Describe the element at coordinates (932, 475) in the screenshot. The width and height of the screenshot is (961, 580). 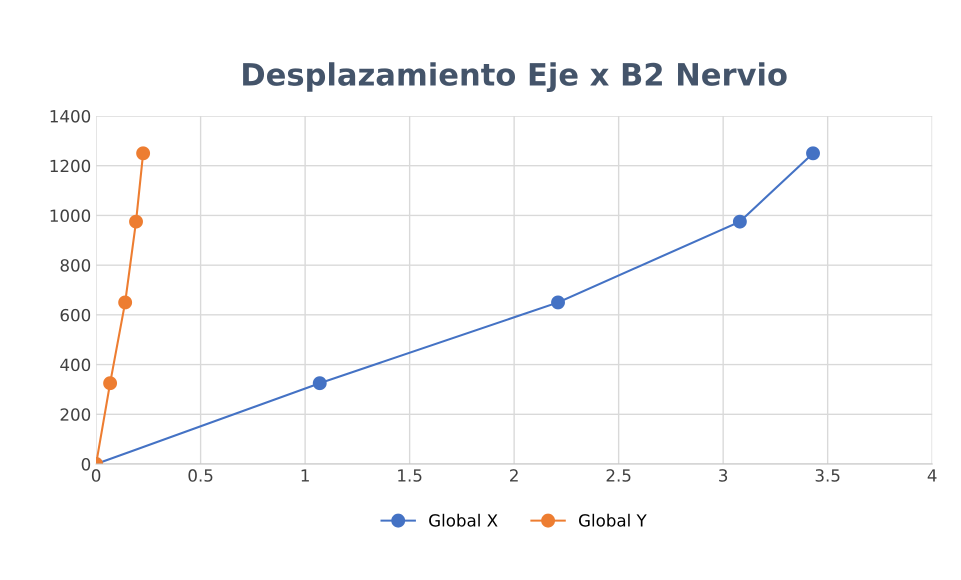
I see `x-tick-label: 4` at that location.